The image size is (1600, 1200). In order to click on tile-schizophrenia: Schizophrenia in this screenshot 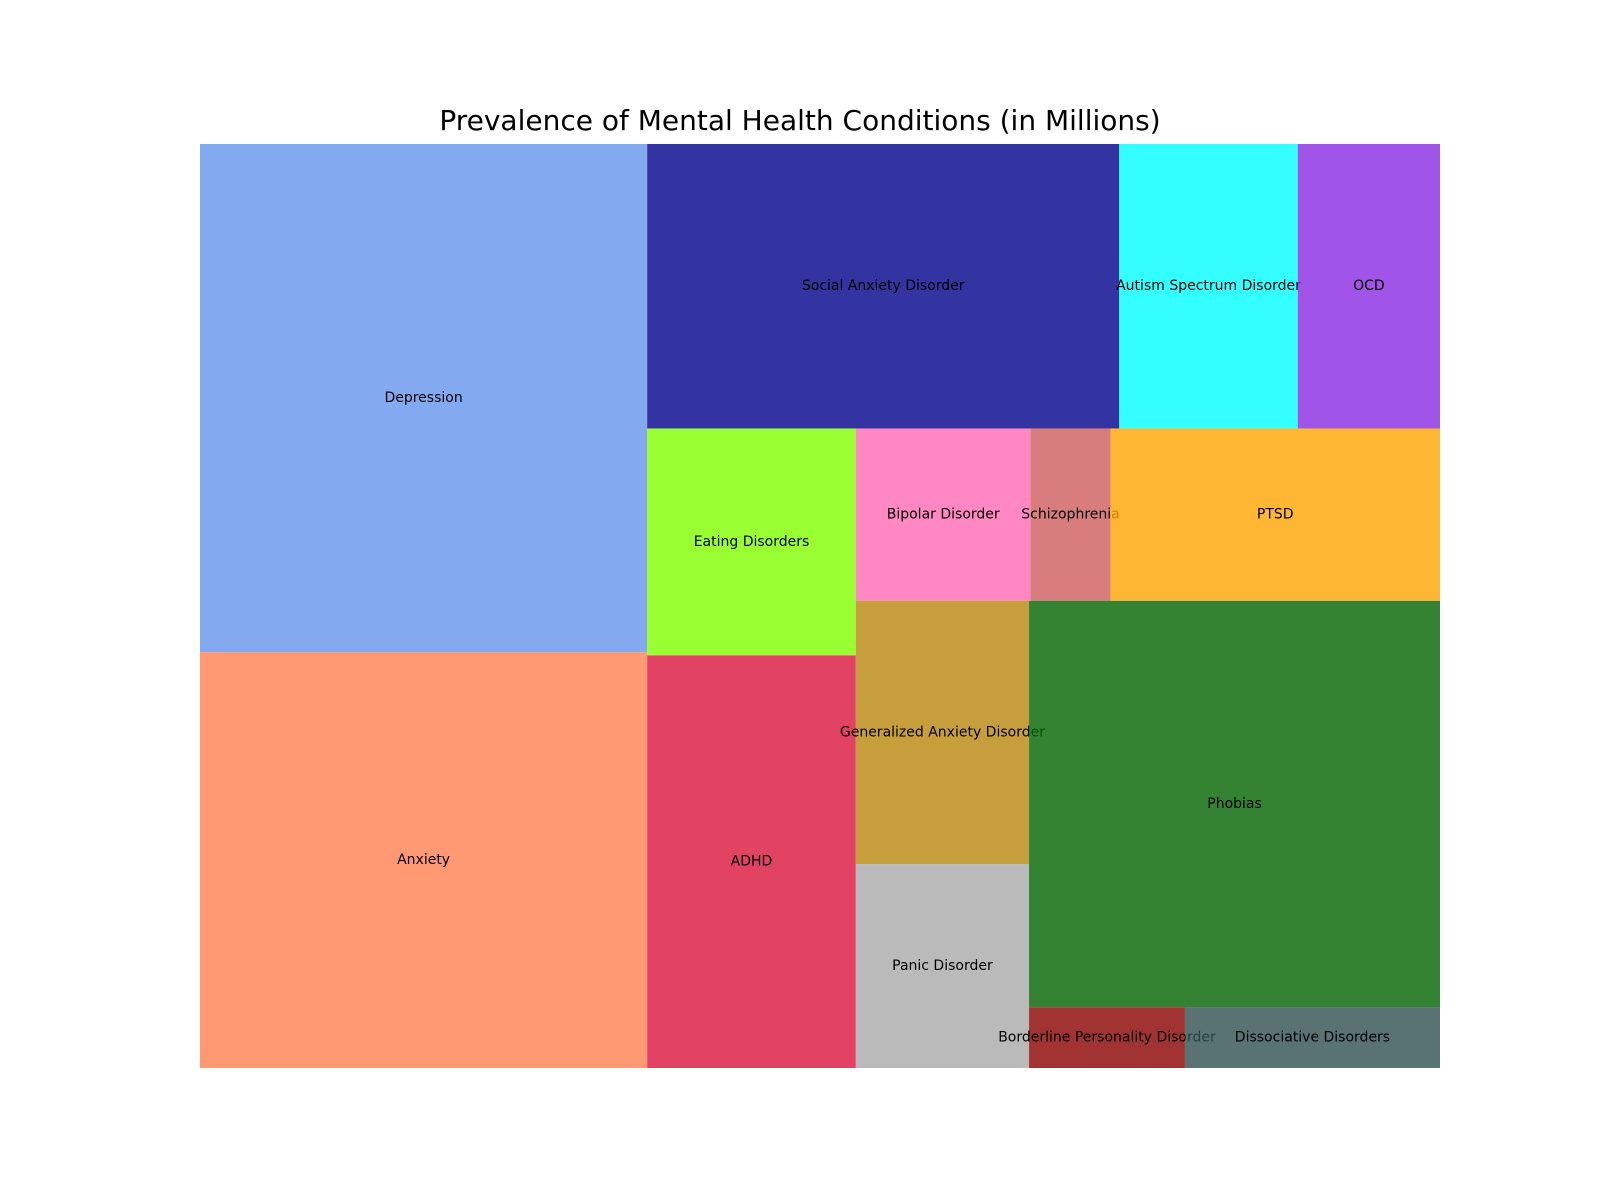, I will do `click(1070, 514)`.